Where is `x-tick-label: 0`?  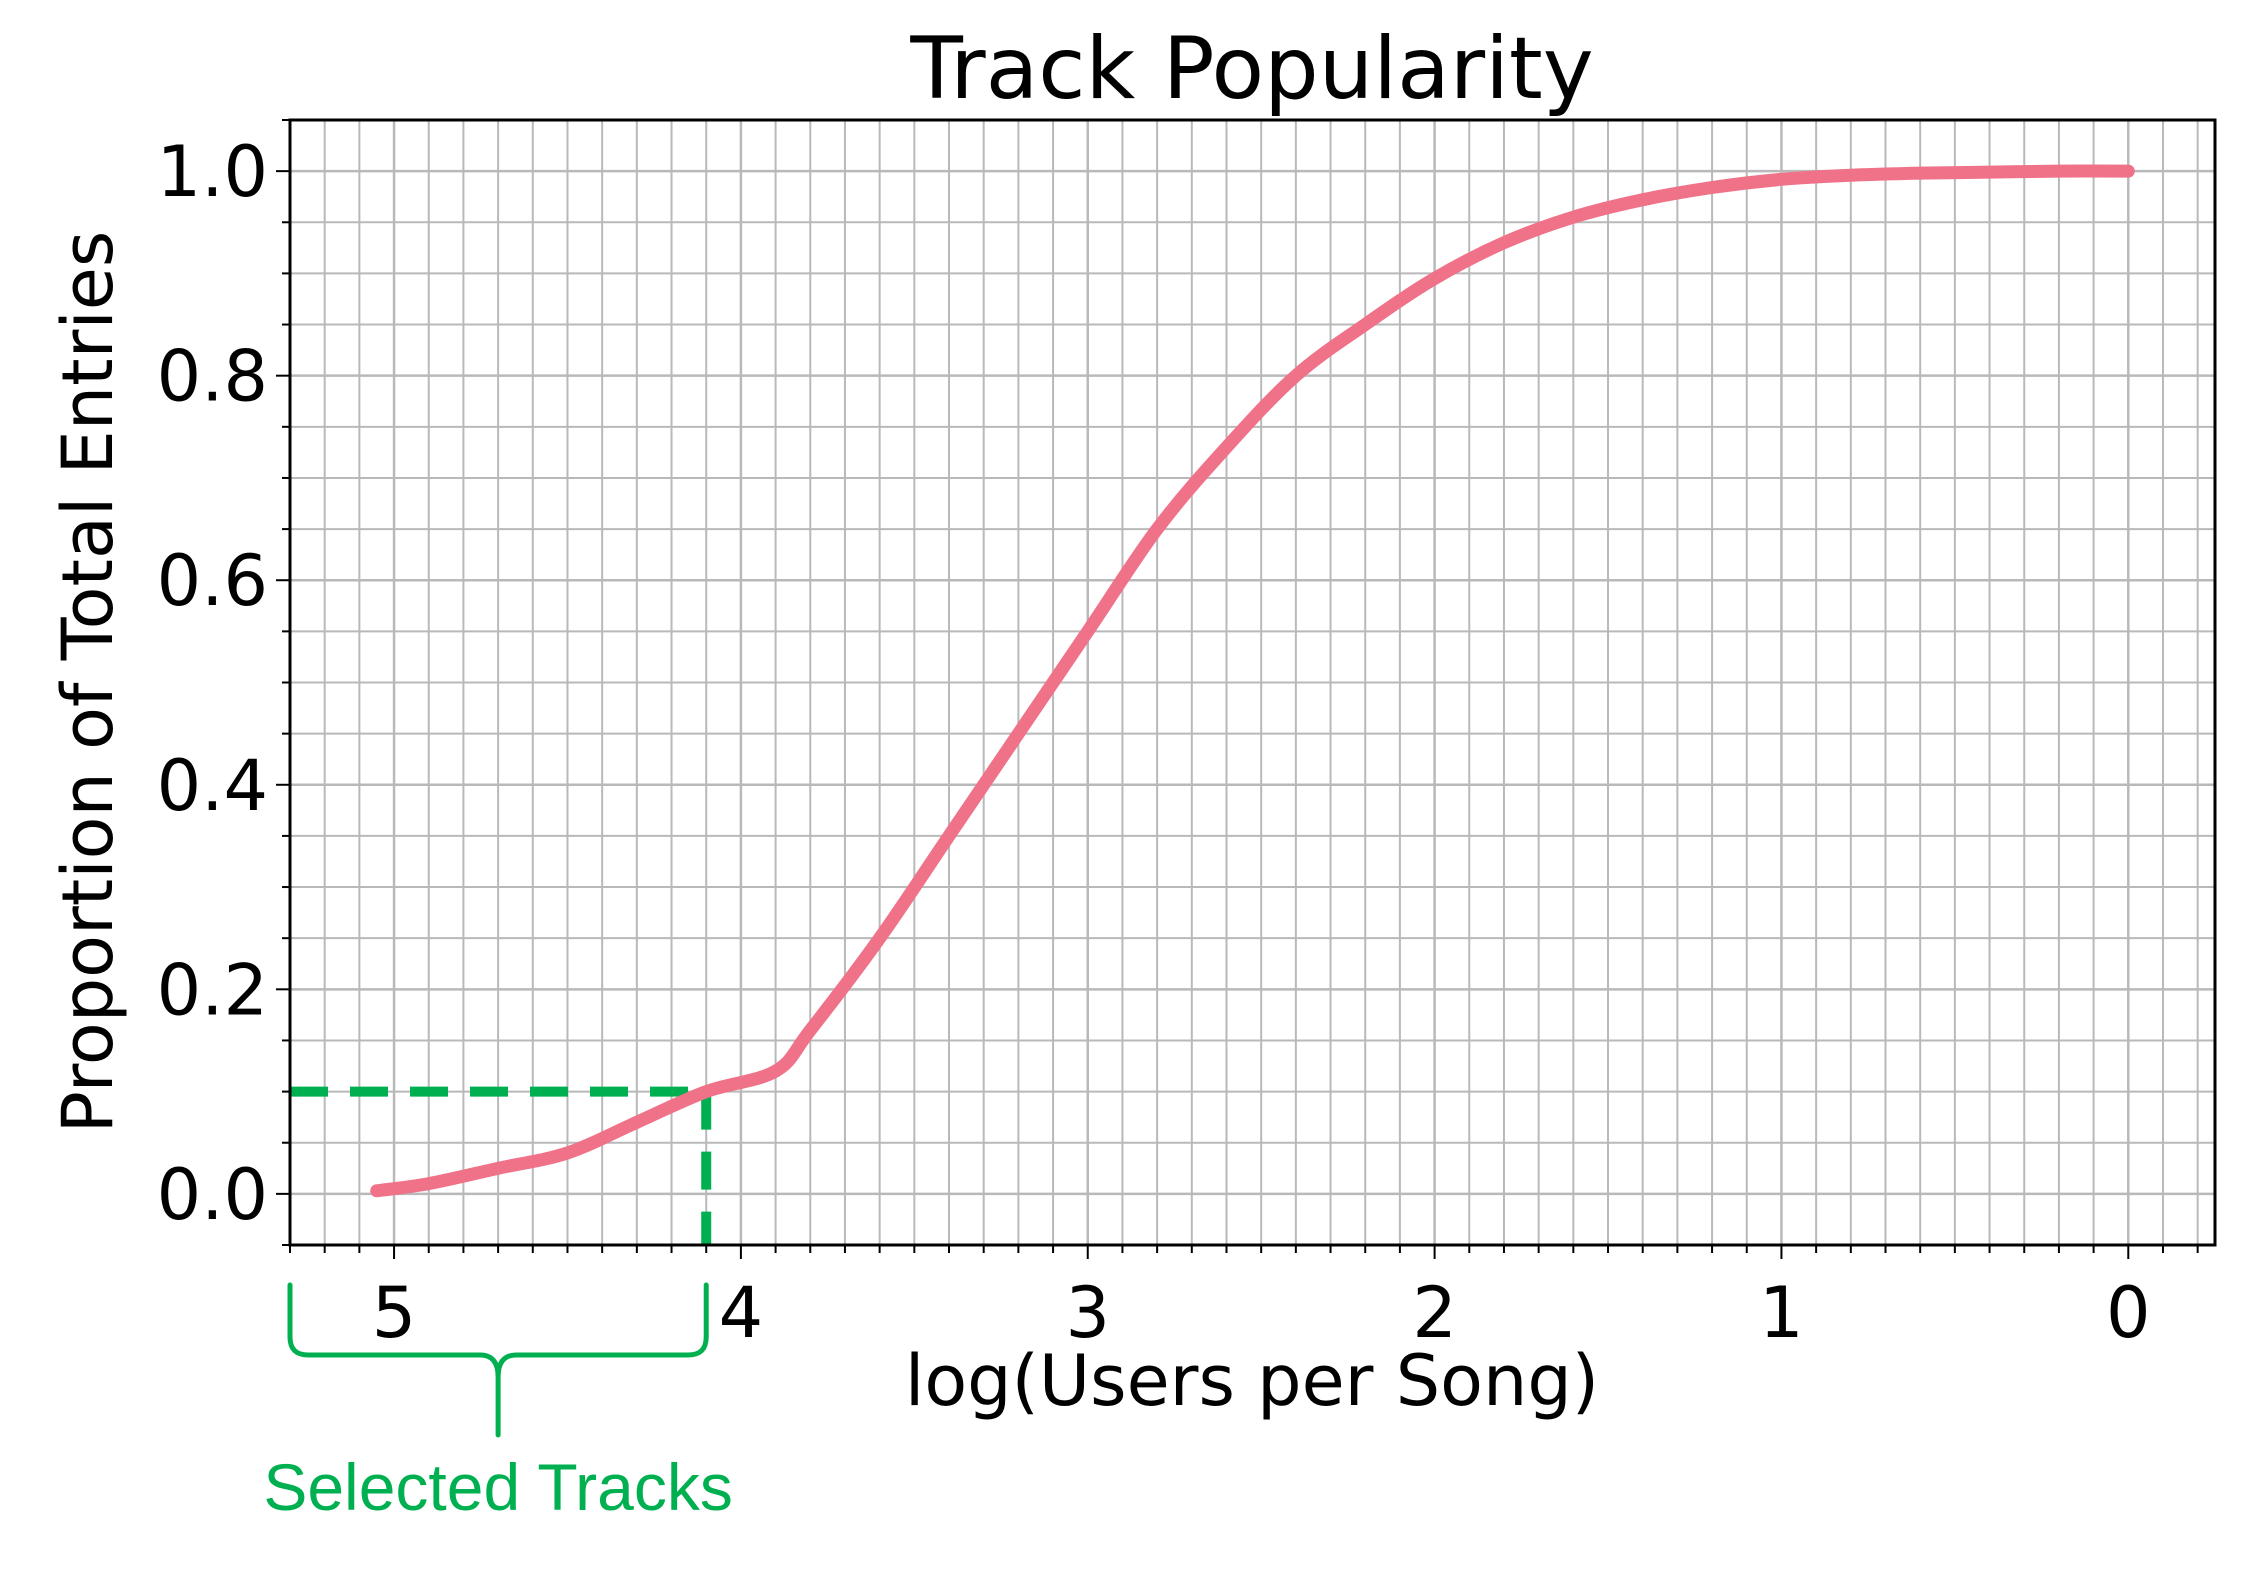
x-tick-label: 0 is located at coordinates (2128, 1313).